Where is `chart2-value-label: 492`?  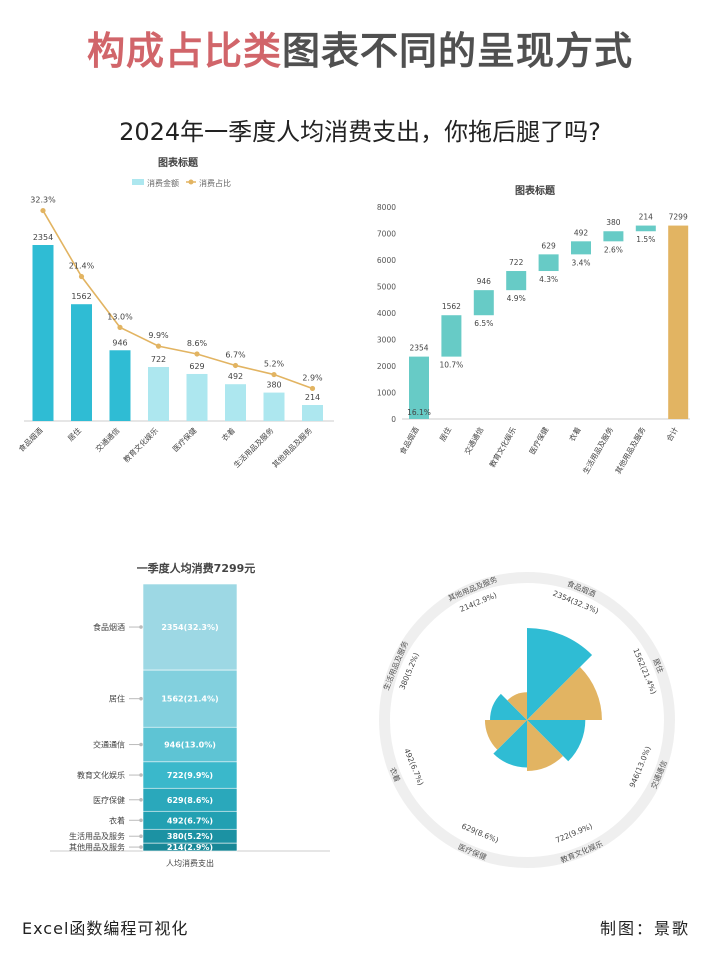 chart2-value-label: 492 is located at coordinates (581, 232).